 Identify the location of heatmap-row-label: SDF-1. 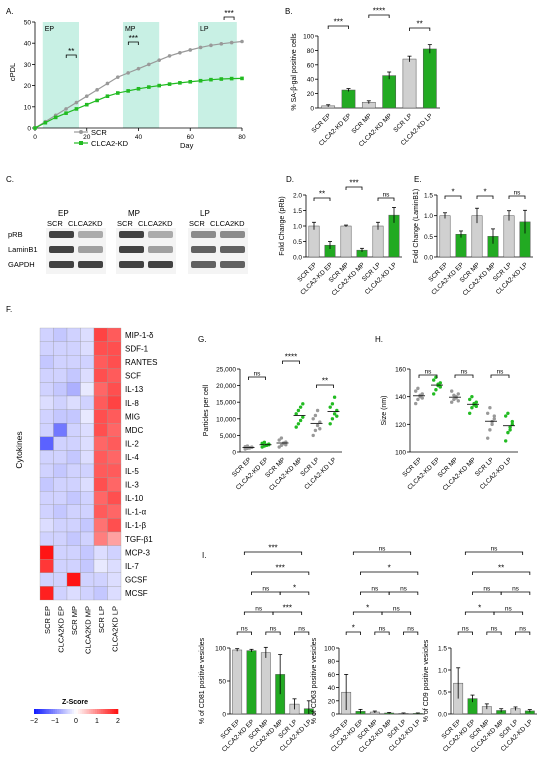
(137, 348).